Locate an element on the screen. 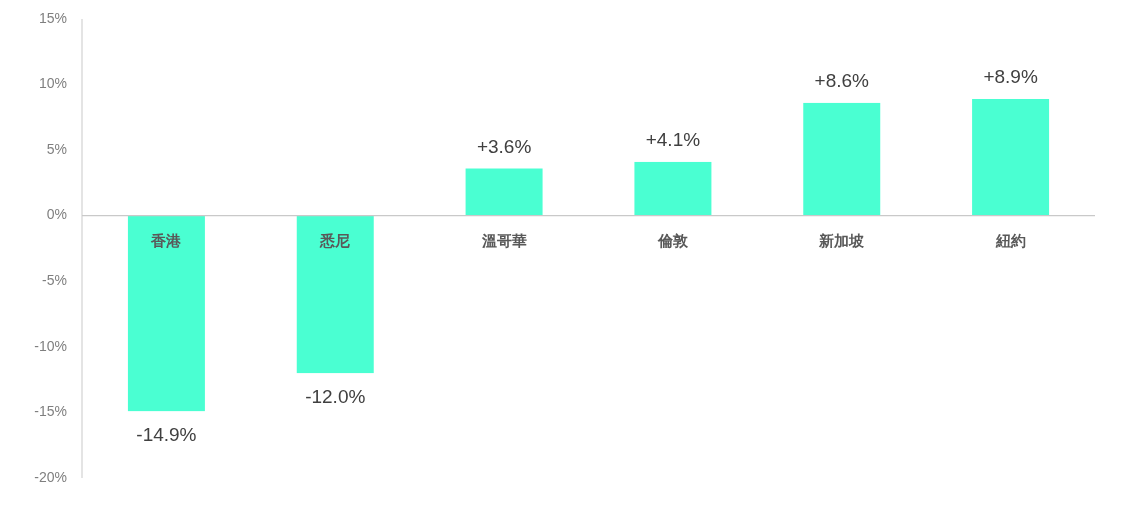 The image size is (1136, 524). y-tick-label: 5% is located at coordinates (56, 148).